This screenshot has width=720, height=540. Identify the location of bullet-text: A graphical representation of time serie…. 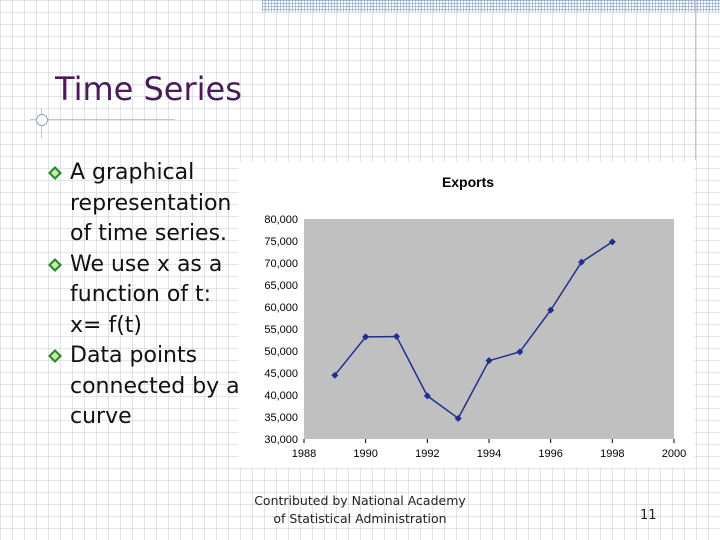
(151, 203).